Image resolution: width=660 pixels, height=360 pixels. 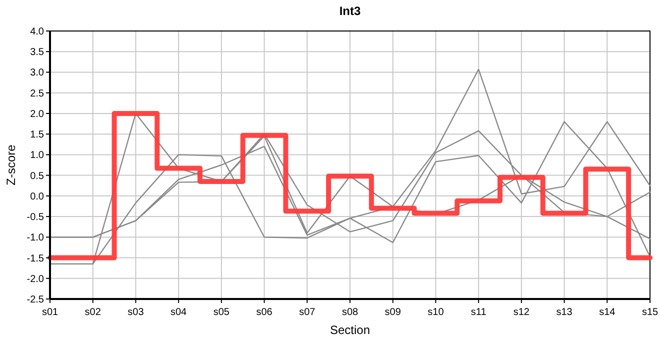 I want to click on x-tick-label: s08, so click(x=350, y=312).